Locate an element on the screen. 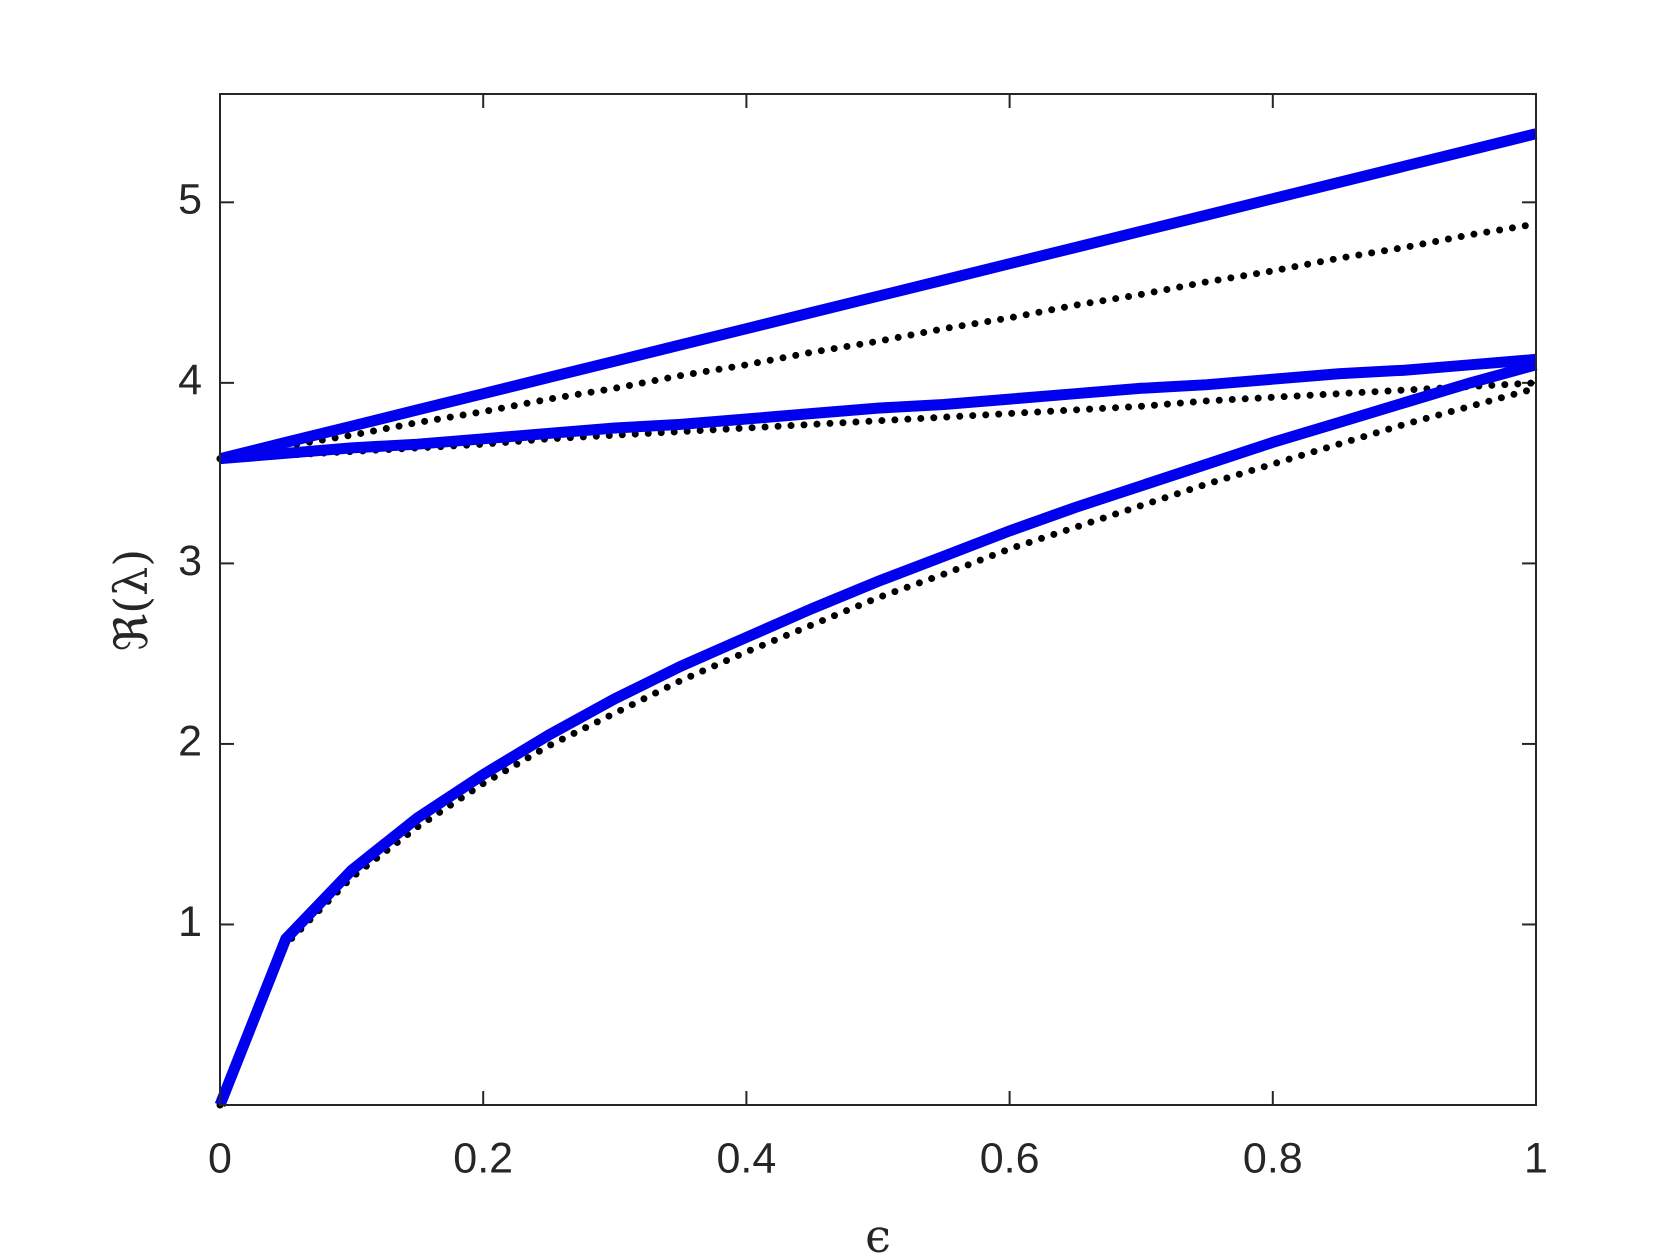 The height and width of the screenshot is (1258, 1679). y-tick-label: 5 is located at coordinates (190, 200).